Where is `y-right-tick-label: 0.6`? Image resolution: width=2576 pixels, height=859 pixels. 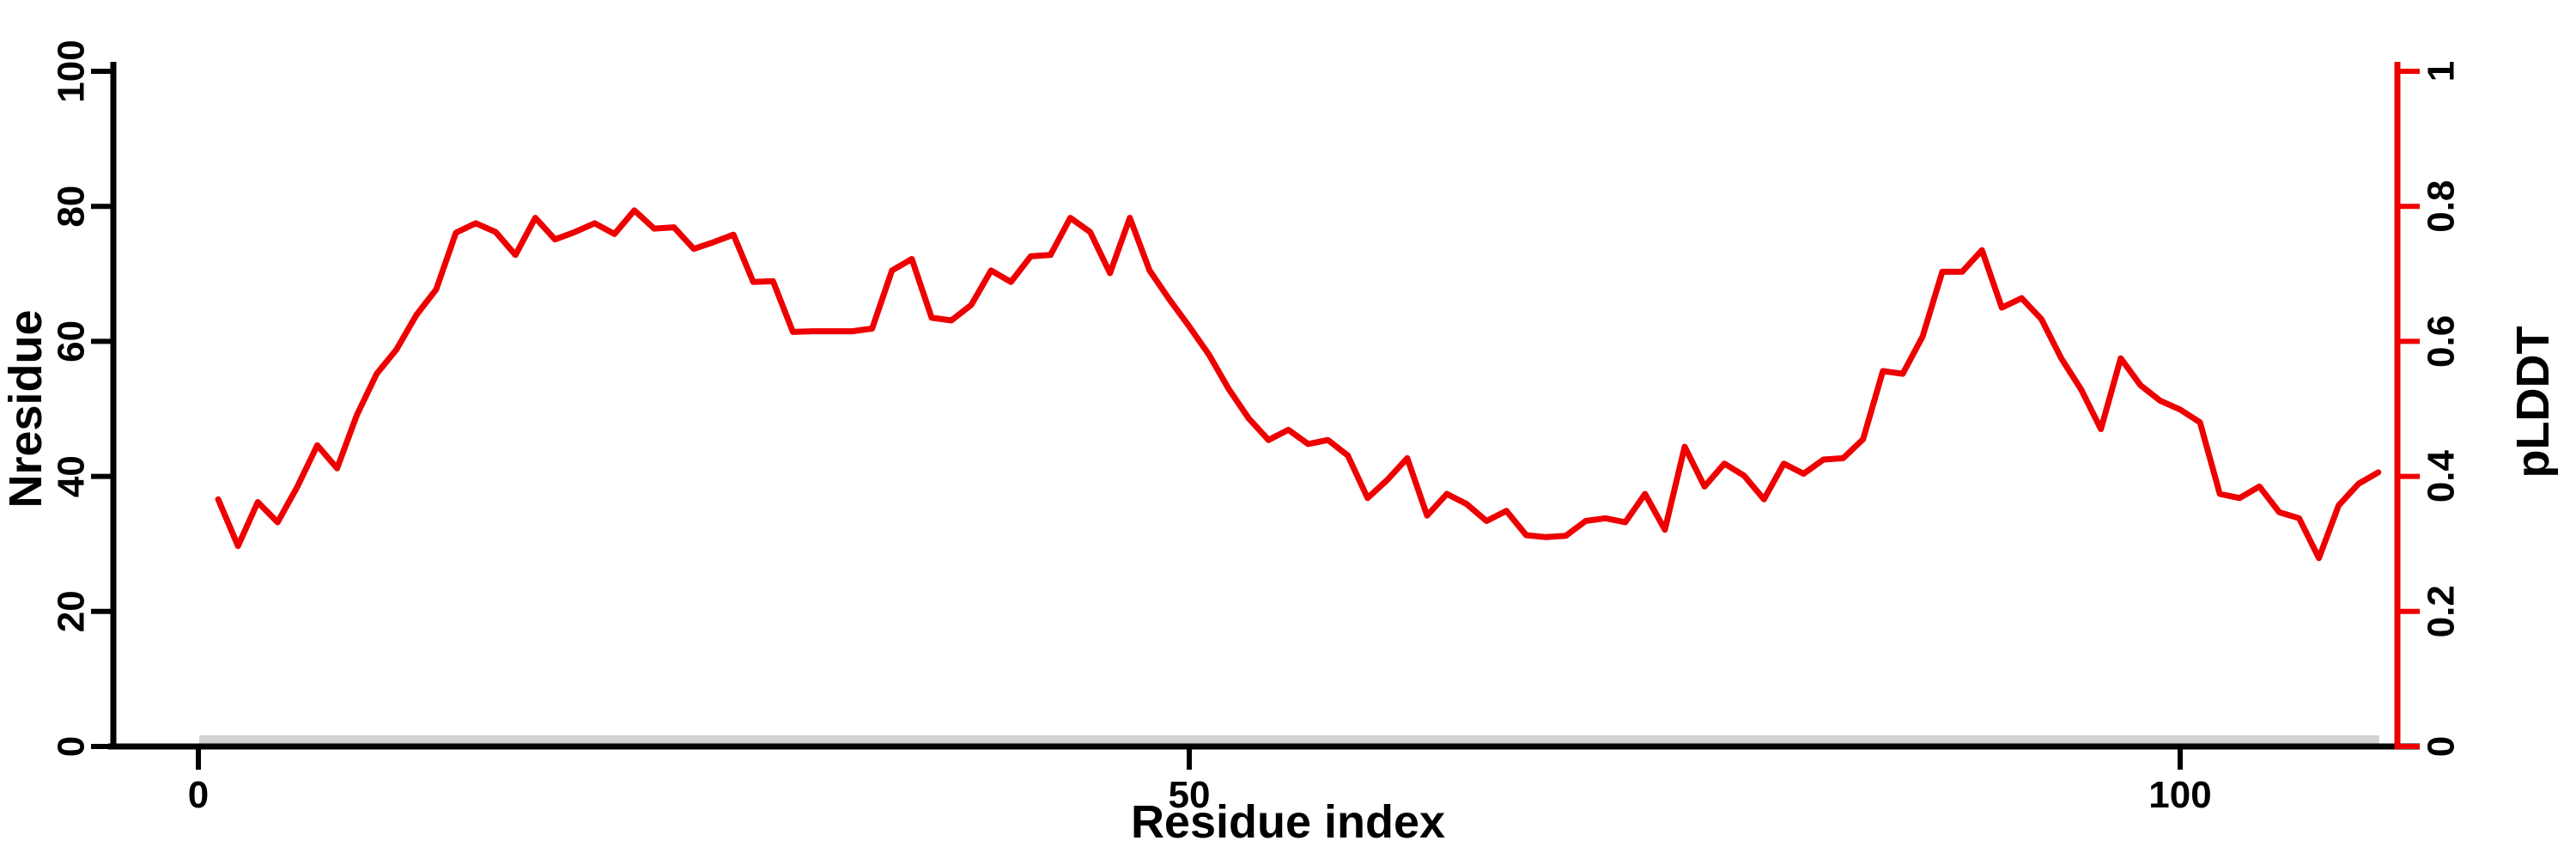
y-right-tick-label: 0.6 is located at coordinates (2441, 342).